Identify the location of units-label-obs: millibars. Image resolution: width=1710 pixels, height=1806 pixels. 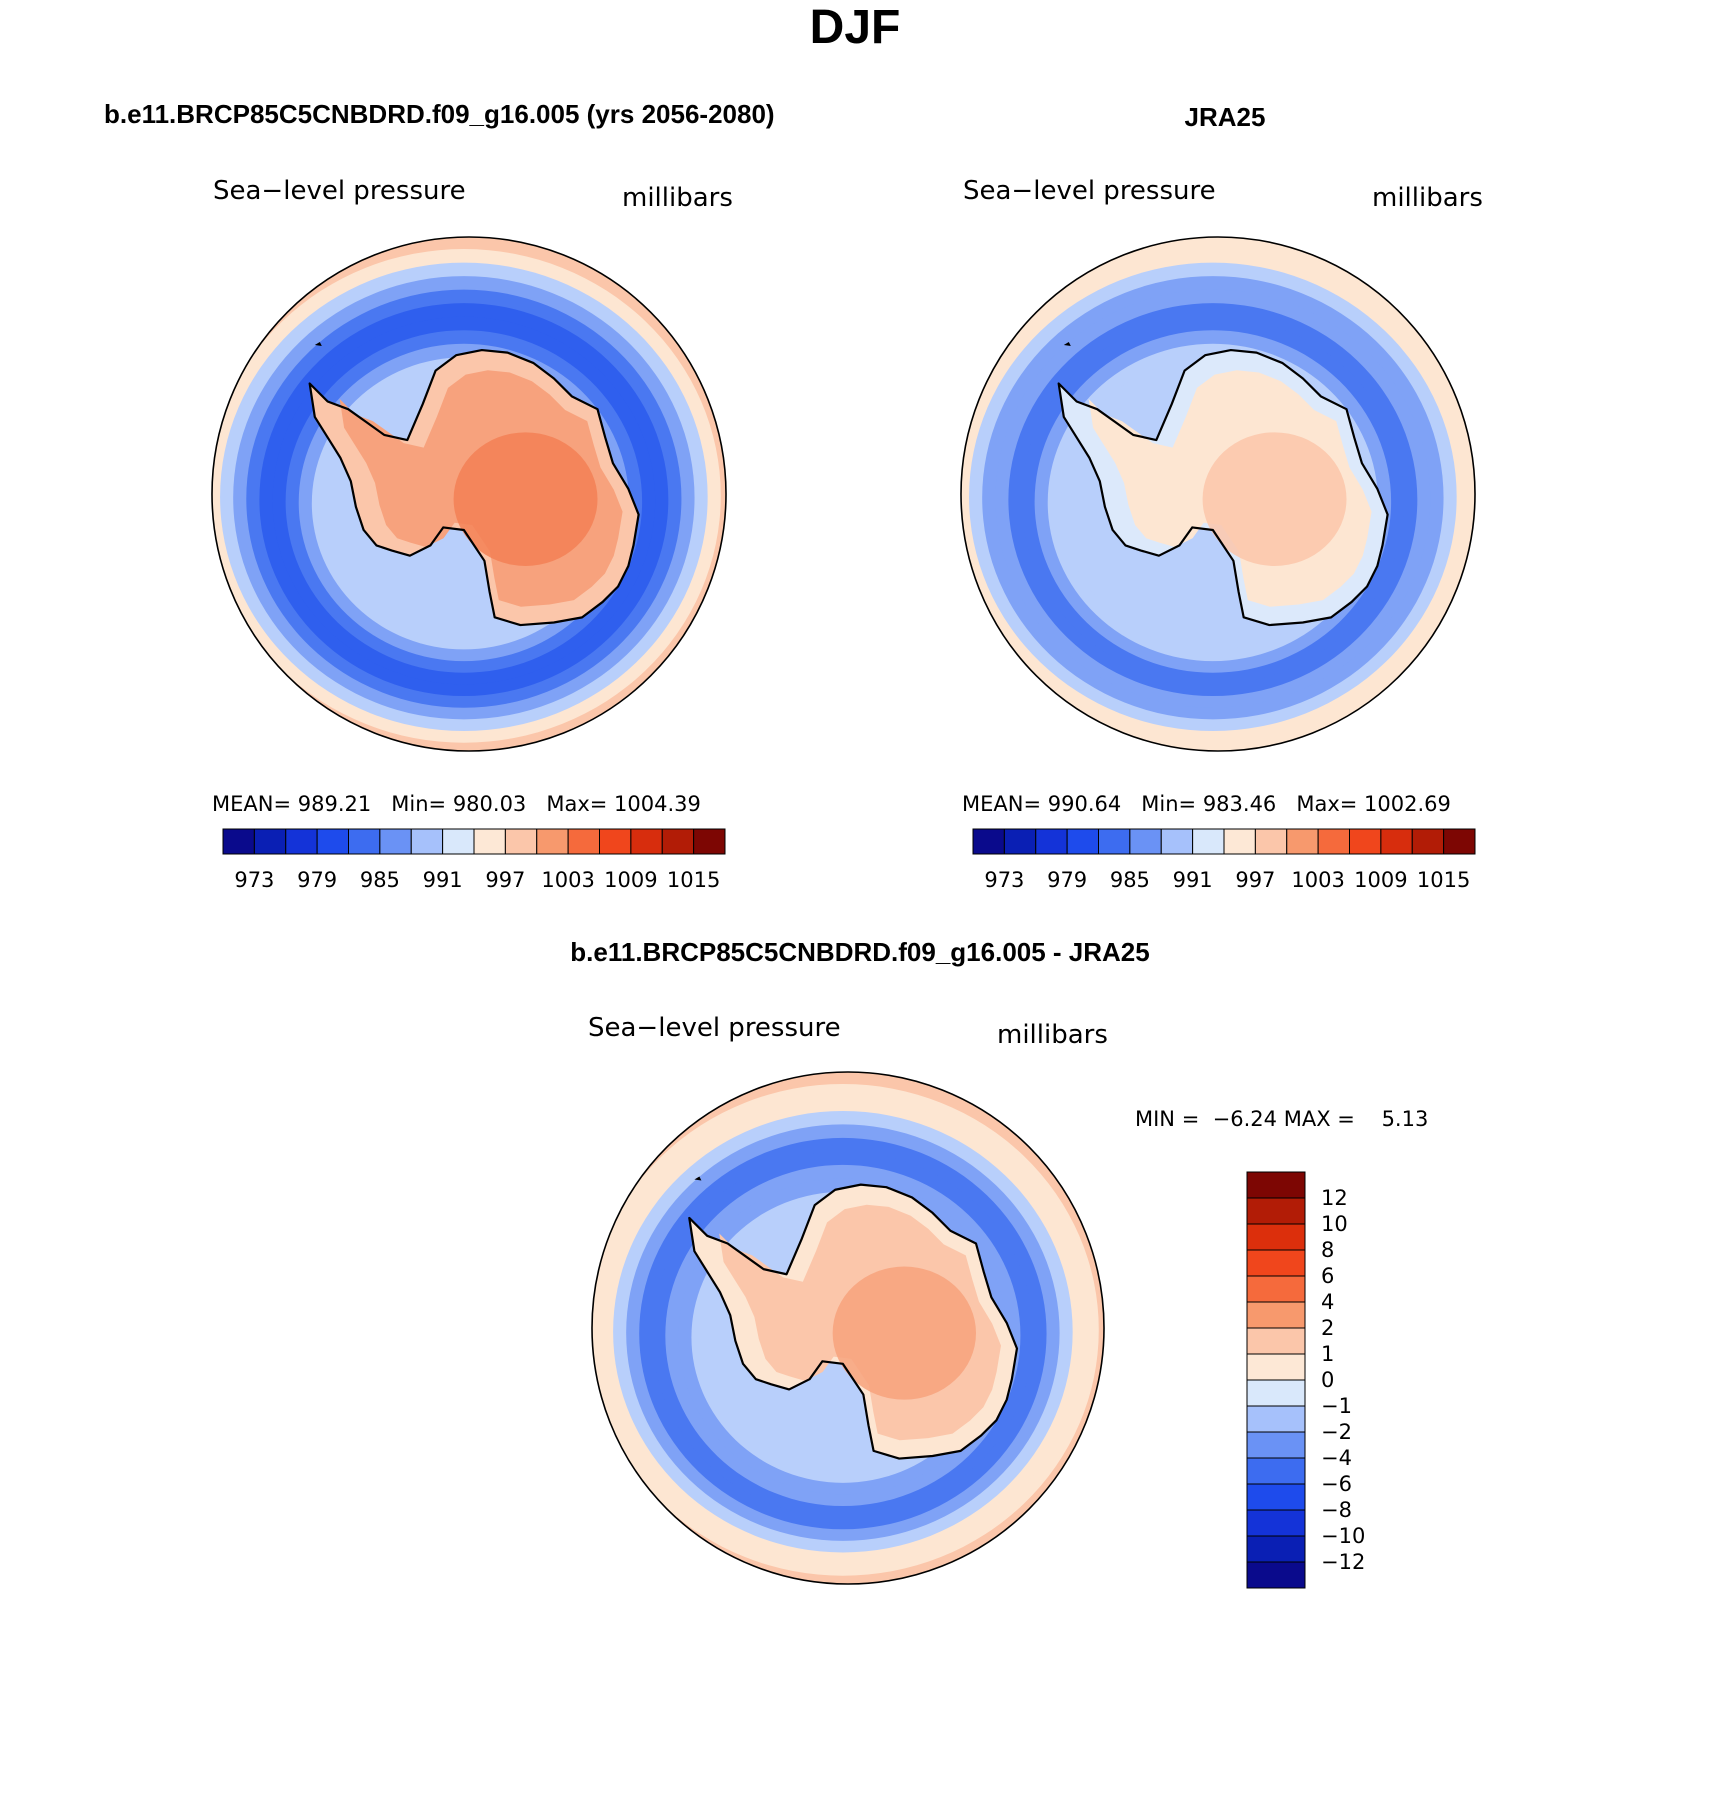
(1427, 198).